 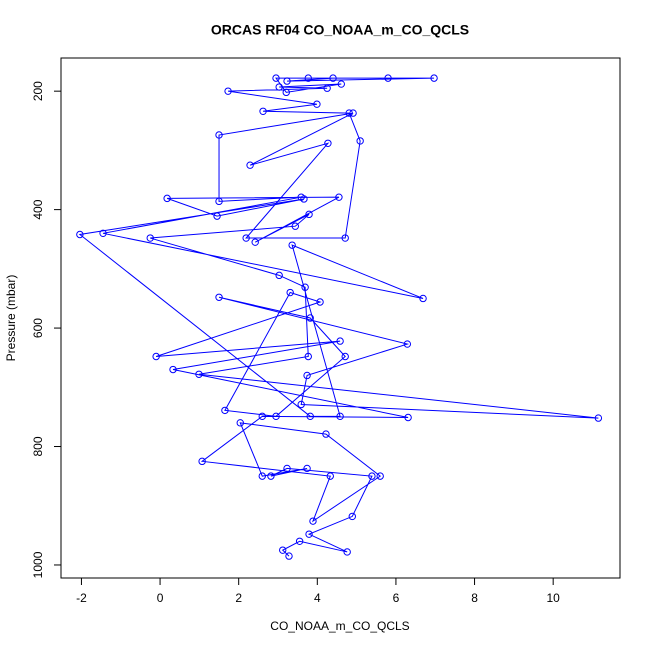 What do you see at coordinates (38, 328) in the screenshot?
I see `y-tick-label: 600` at bounding box center [38, 328].